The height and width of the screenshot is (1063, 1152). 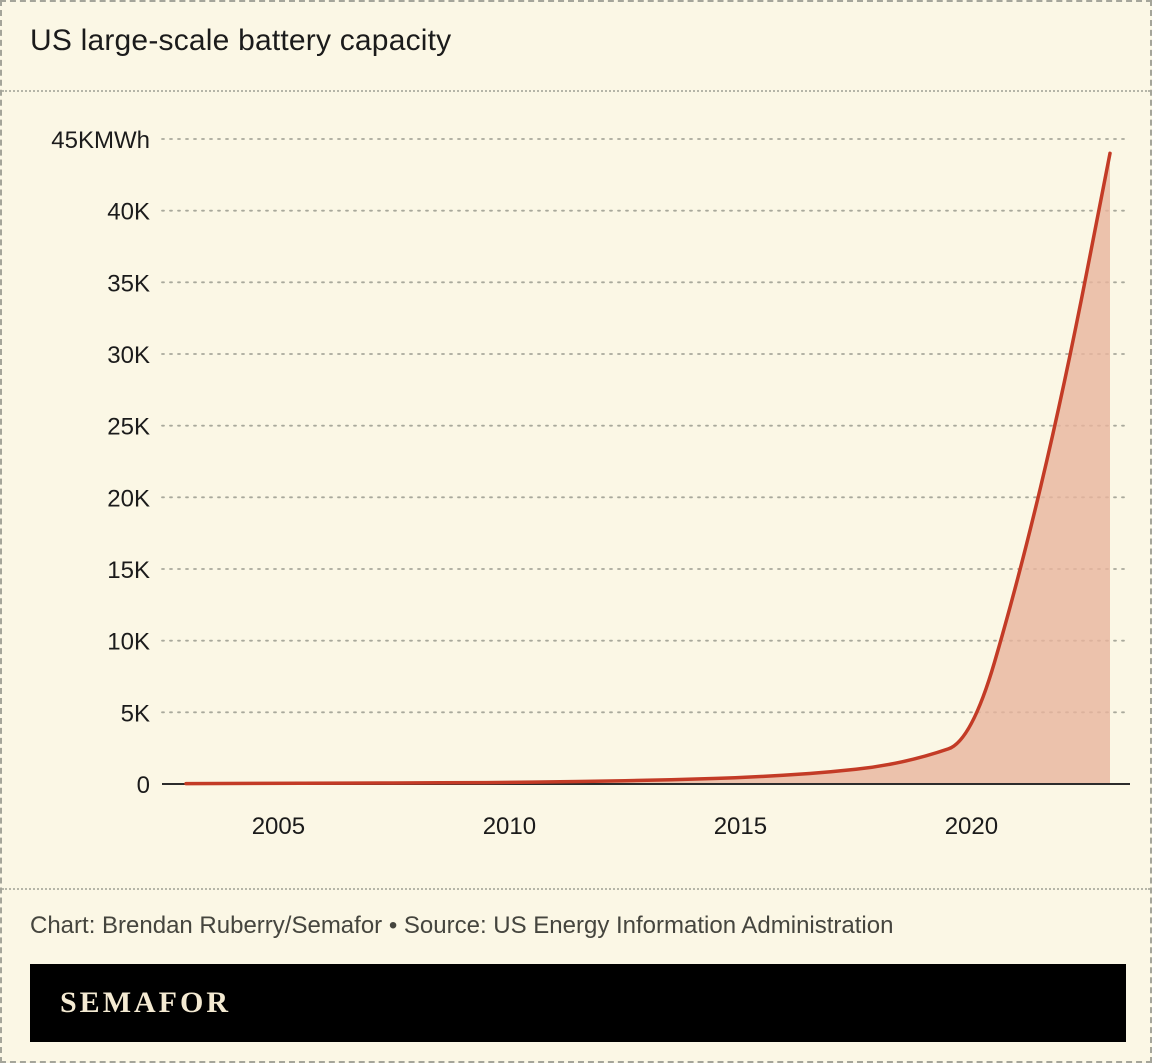 I want to click on y-tick-label: 25K, so click(x=128, y=427).